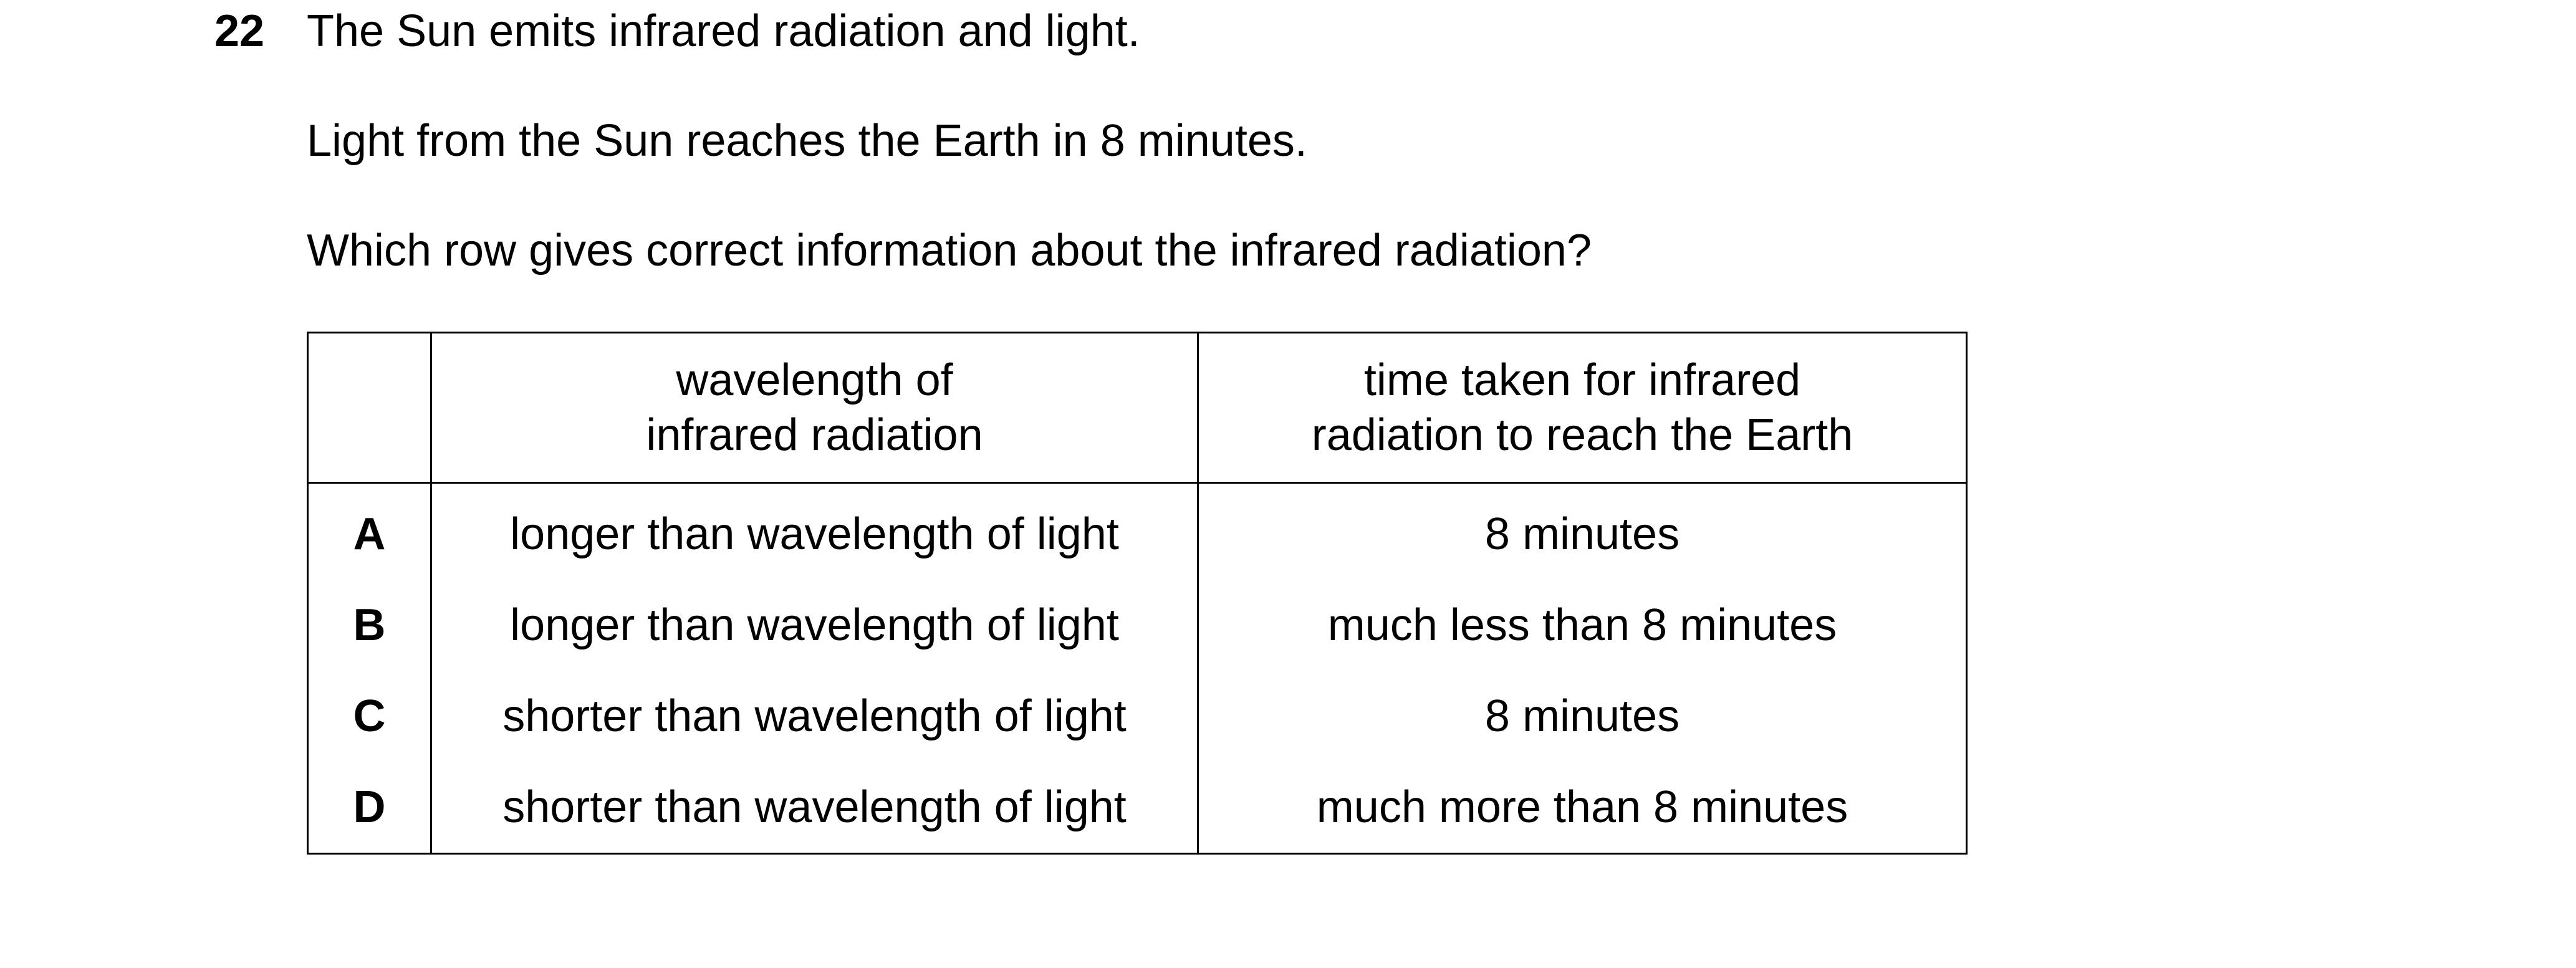 This screenshot has width=2576, height=968. What do you see at coordinates (369, 408) in the screenshot?
I see `header-letter-cell` at bounding box center [369, 408].